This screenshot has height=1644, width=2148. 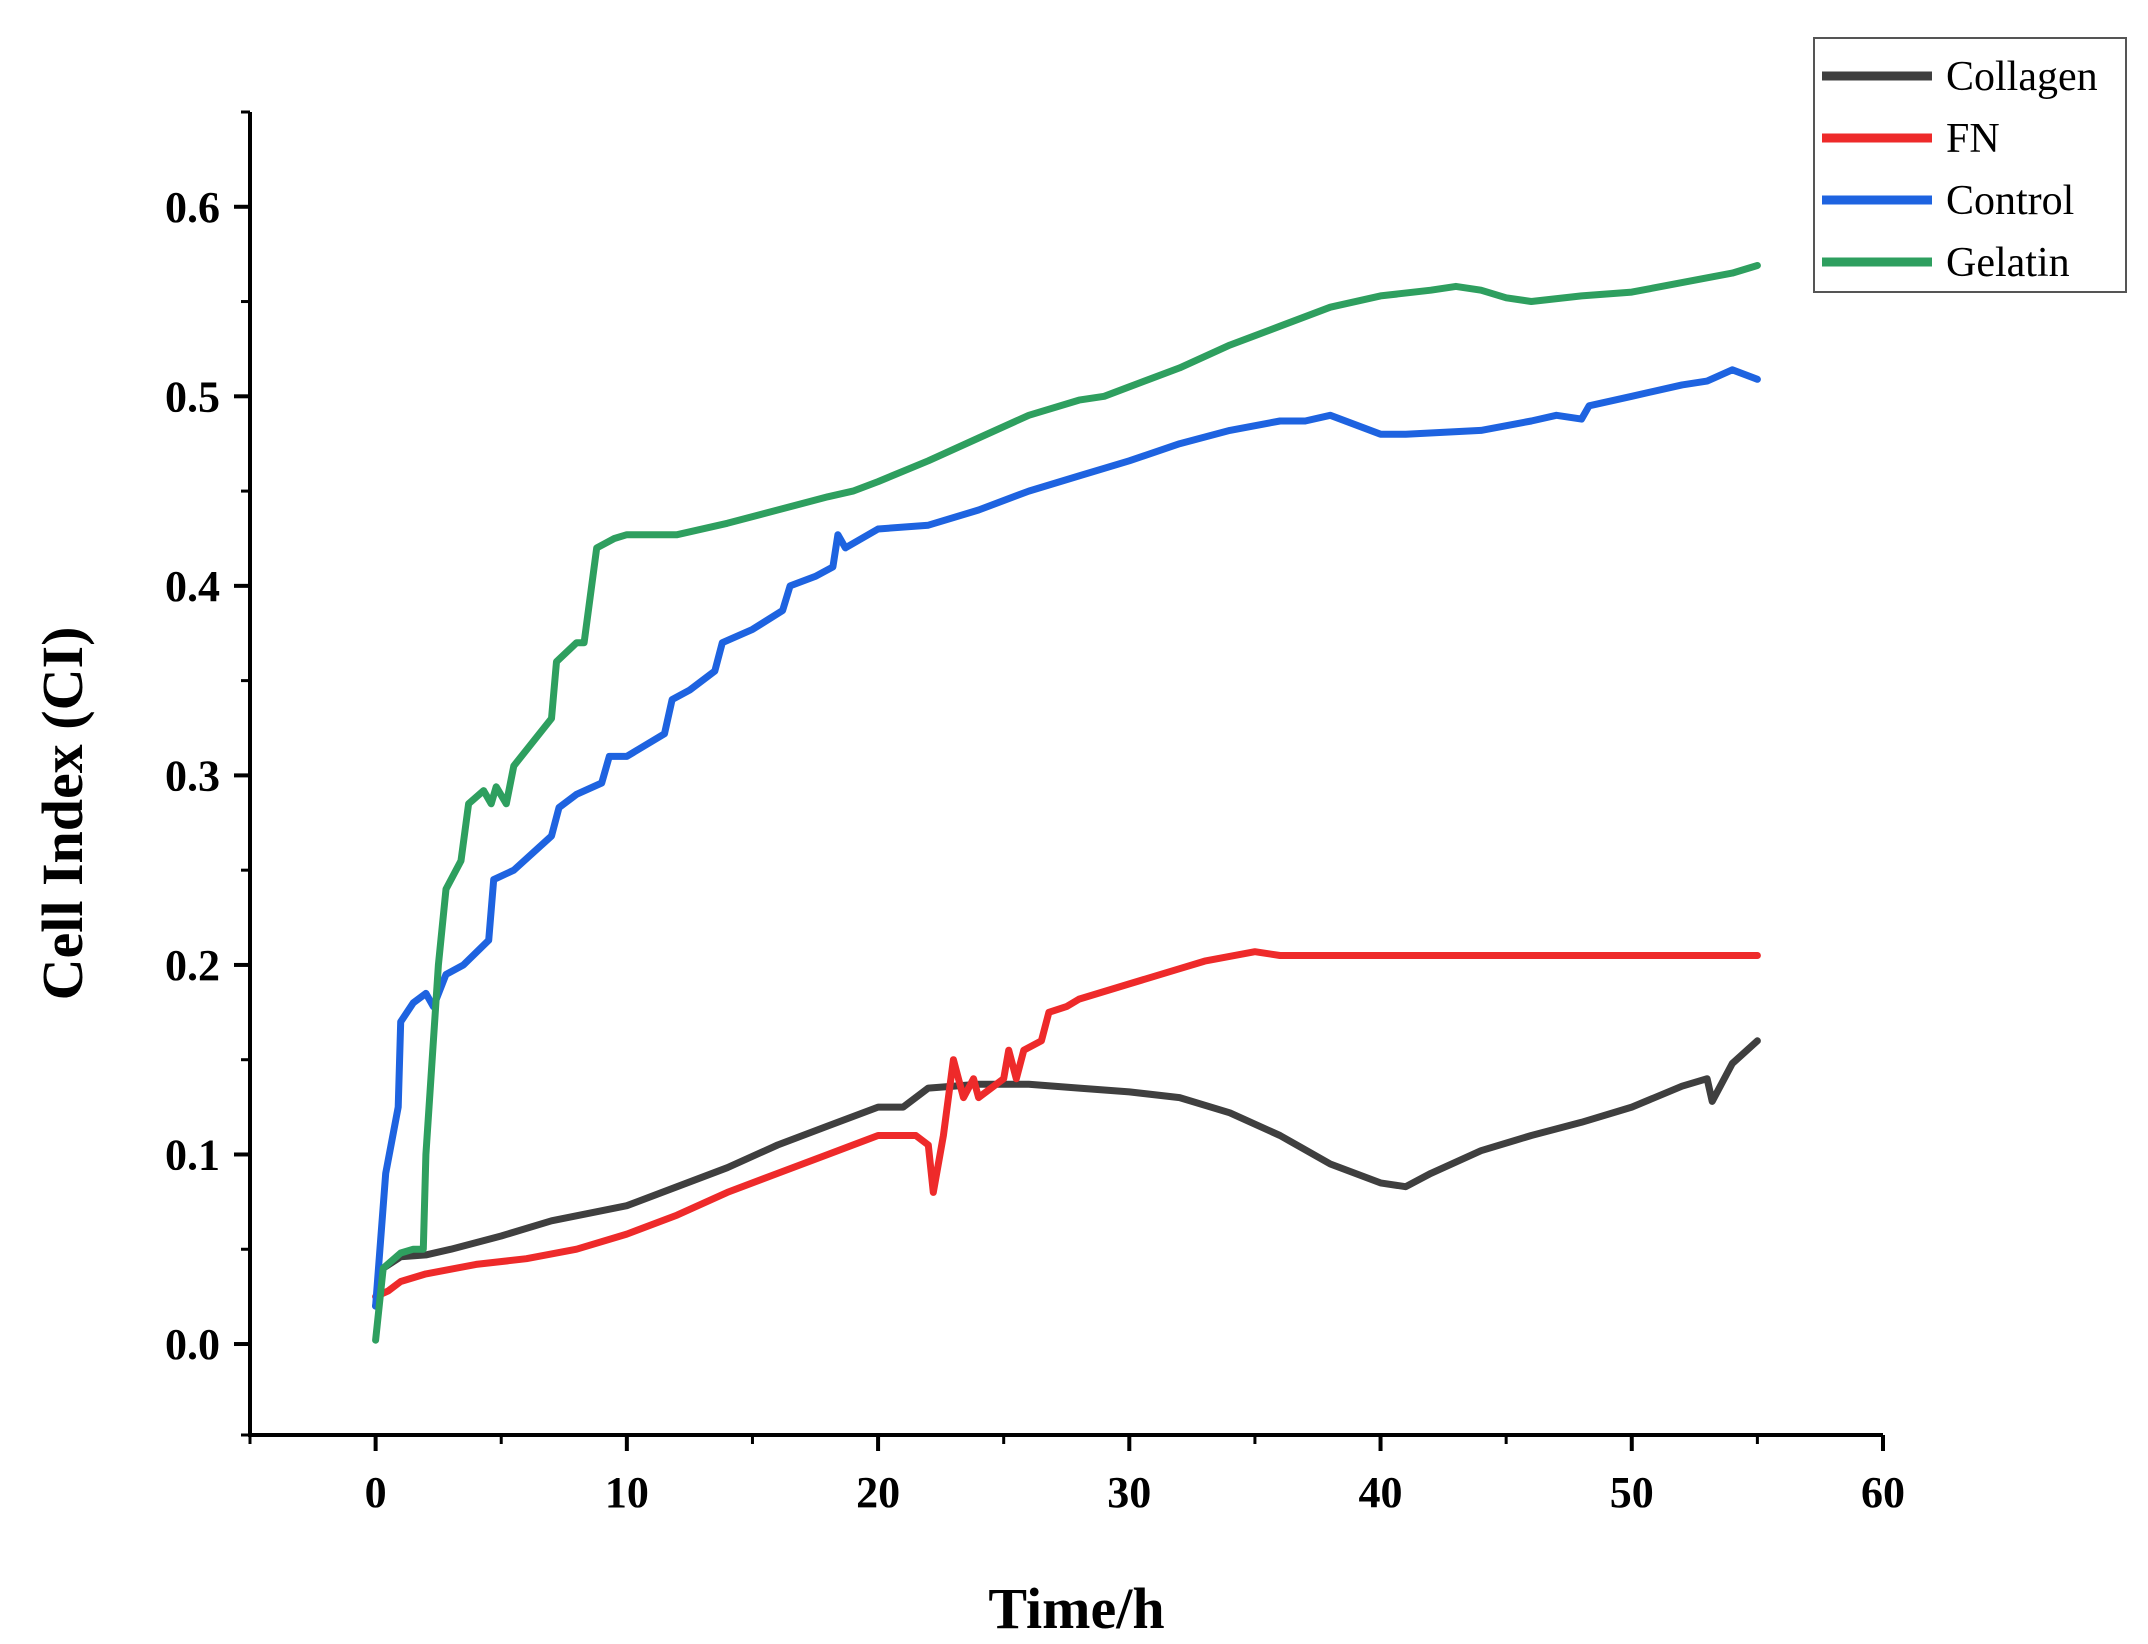 What do you see at coordinates (192, 965) in the screenshot?
I see `y-tick-label: 0.2` at bounding box center [192, 965].